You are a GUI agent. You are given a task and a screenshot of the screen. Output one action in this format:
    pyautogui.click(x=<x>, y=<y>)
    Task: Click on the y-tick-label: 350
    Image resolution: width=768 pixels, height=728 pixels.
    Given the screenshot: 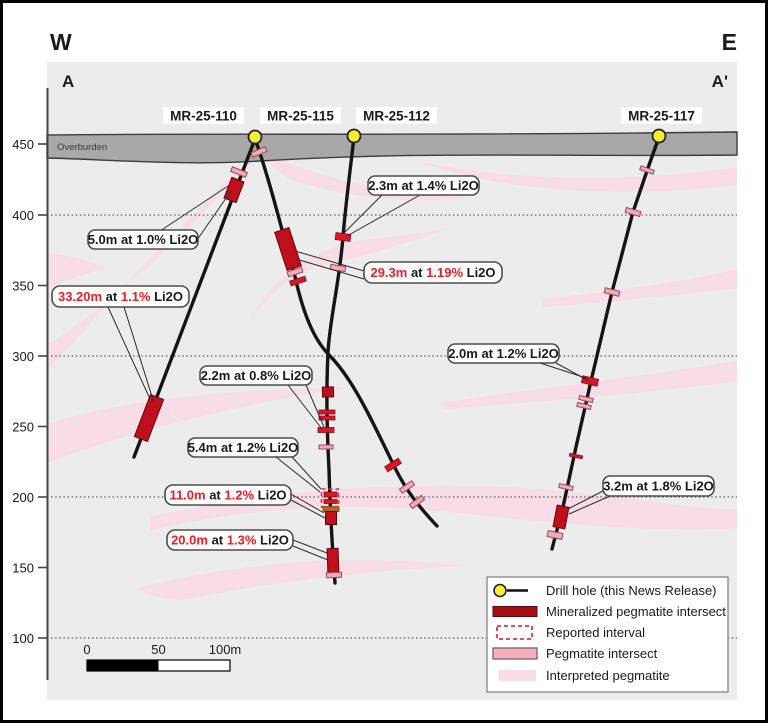 What is the action you would take?
    pyautogui.click(x=23, y=286)
    